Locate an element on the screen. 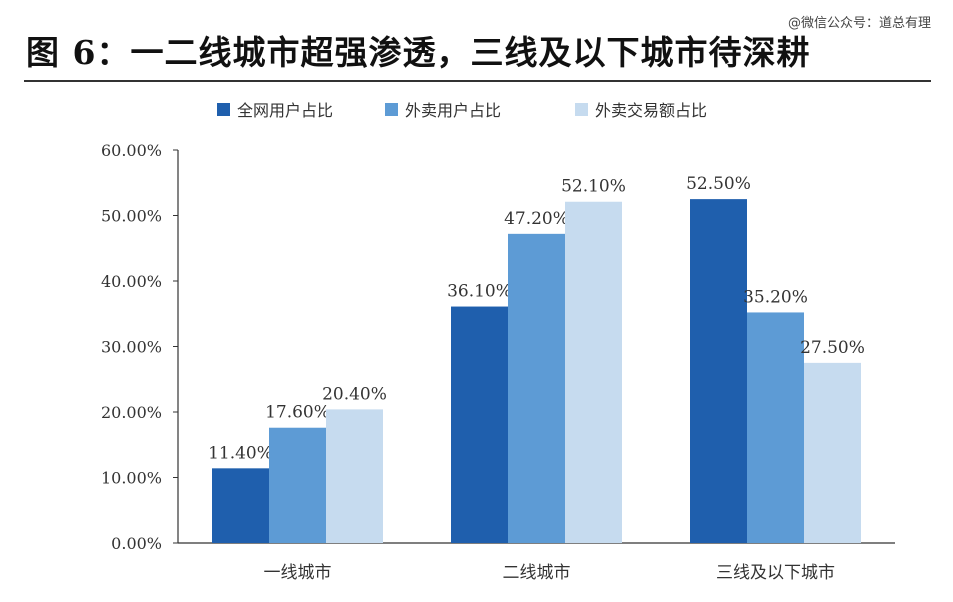 This screenshot has height=602, width=953. data-label: 17.60% is located at coordinates (297, 413).